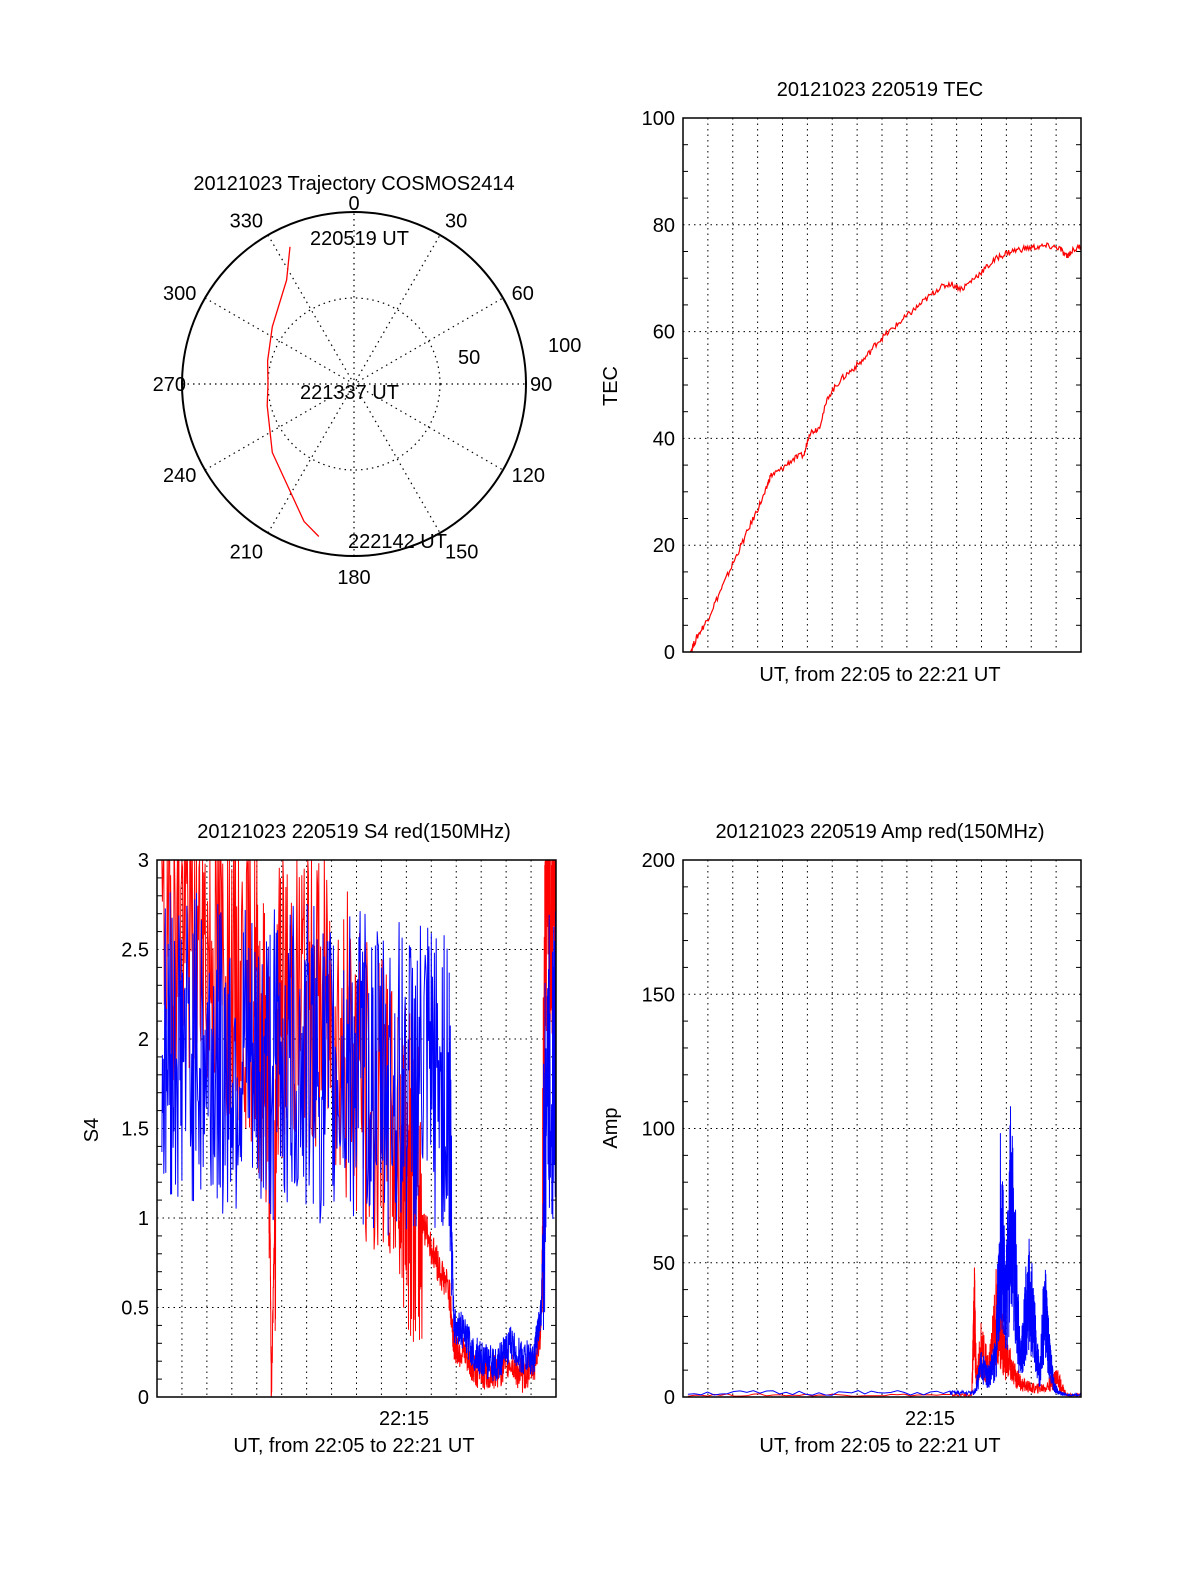 The width and height of the screenshot is (1200, 1575). Describe the element at coordinates (246, 221) in the screenshot. I see `polar-angle-label-330: 330` at that location.